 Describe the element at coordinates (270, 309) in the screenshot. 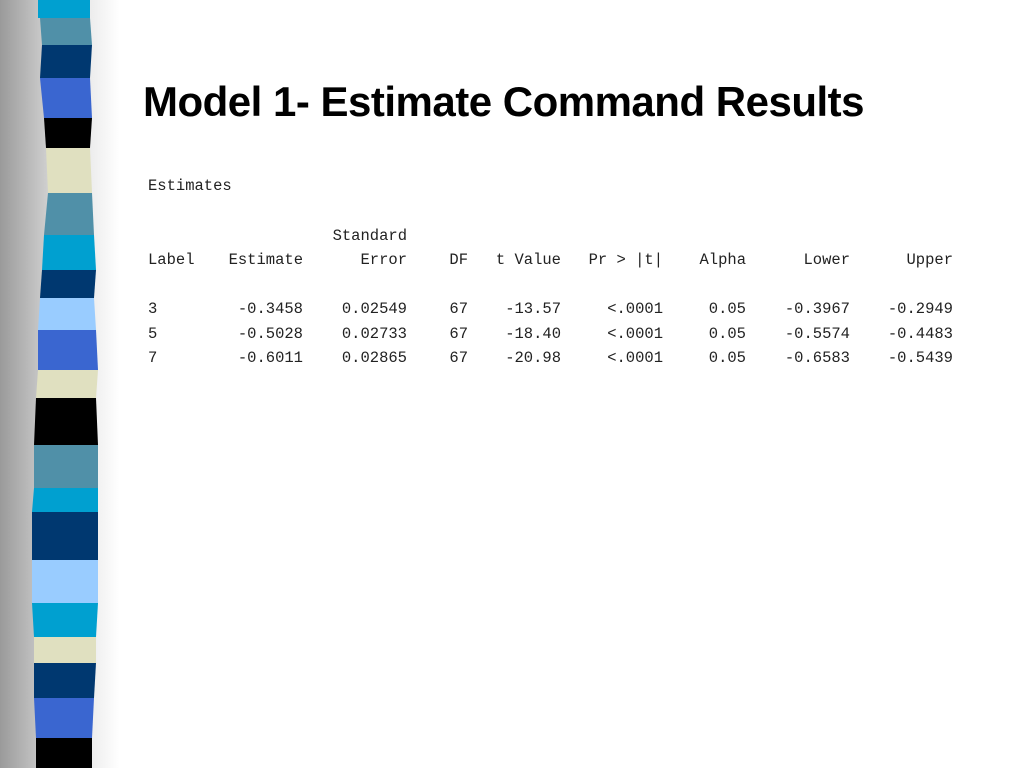

I see `table-cell: -0.3458` at that location.